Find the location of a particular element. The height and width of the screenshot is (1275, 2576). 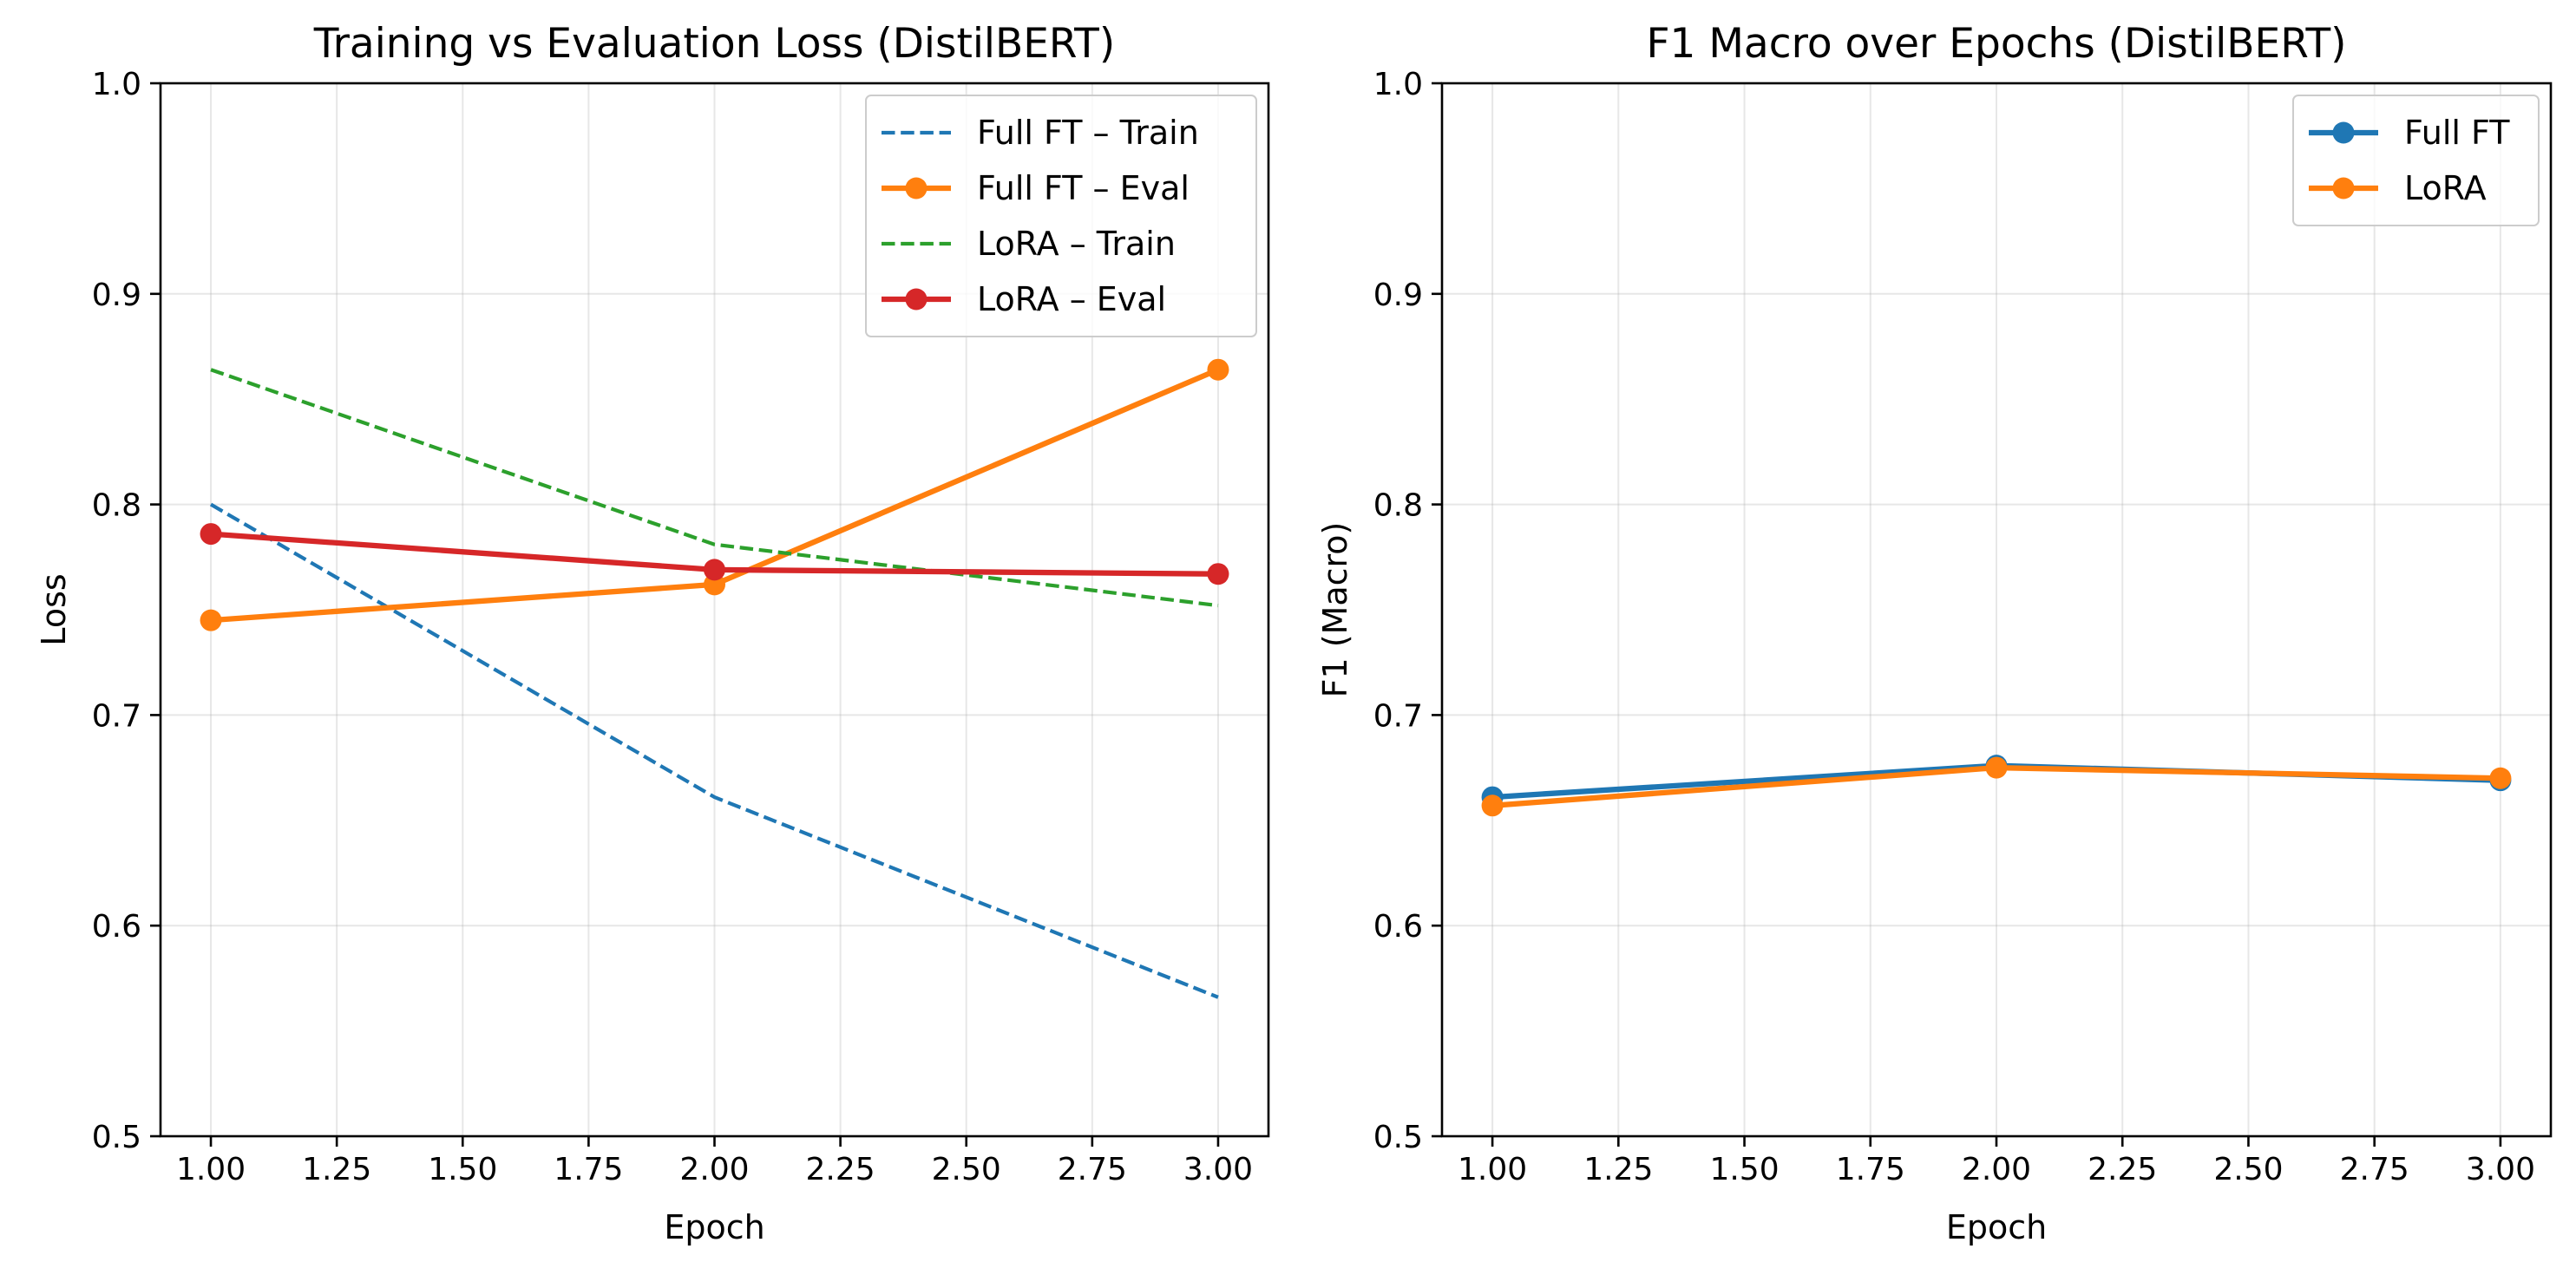

legend-label: Full FT – Train is located at coordinates (1088, 133).